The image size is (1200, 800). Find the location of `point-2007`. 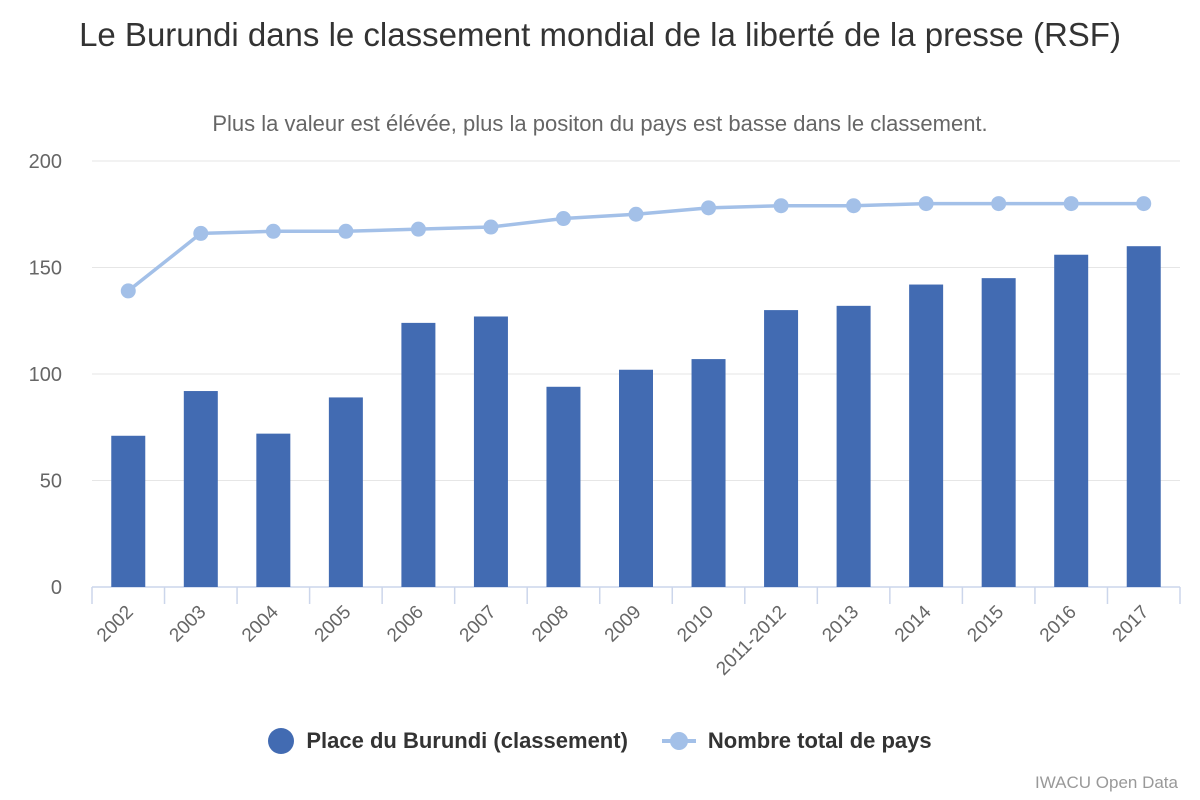

point-2007 is located at coordinates (491, 227).